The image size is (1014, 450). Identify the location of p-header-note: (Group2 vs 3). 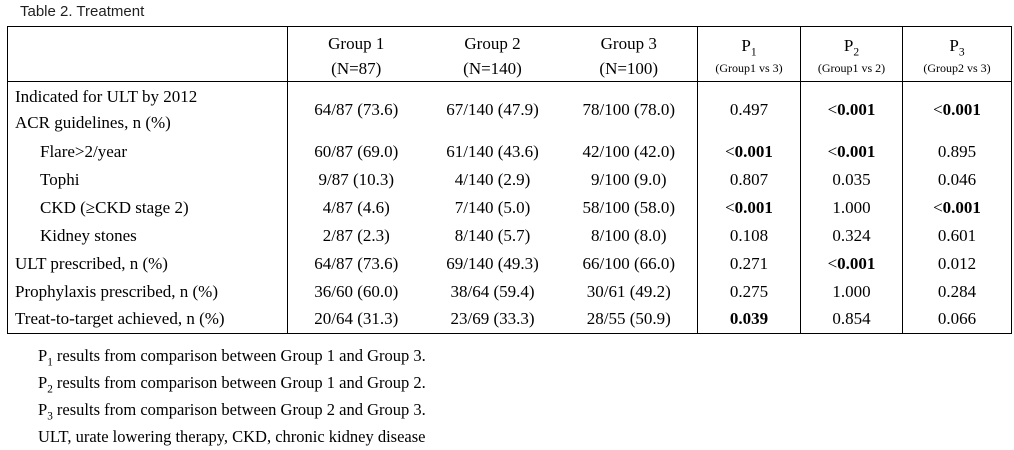
(957, 68).